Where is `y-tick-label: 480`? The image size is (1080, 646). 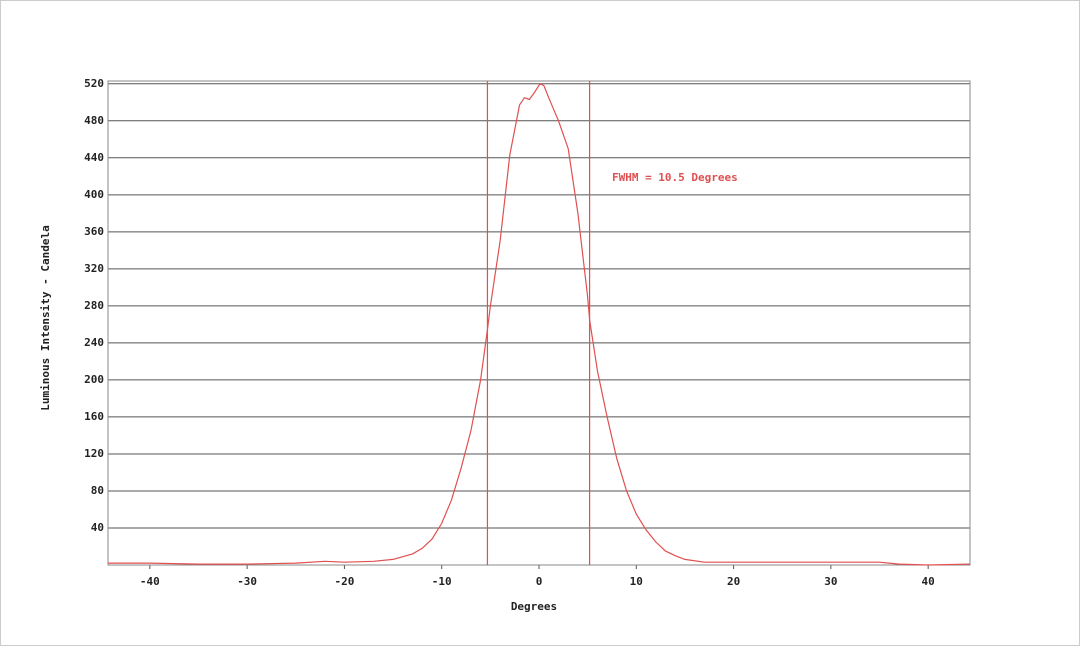 y-tick-label: 480 is located at coordinates (94, 120).